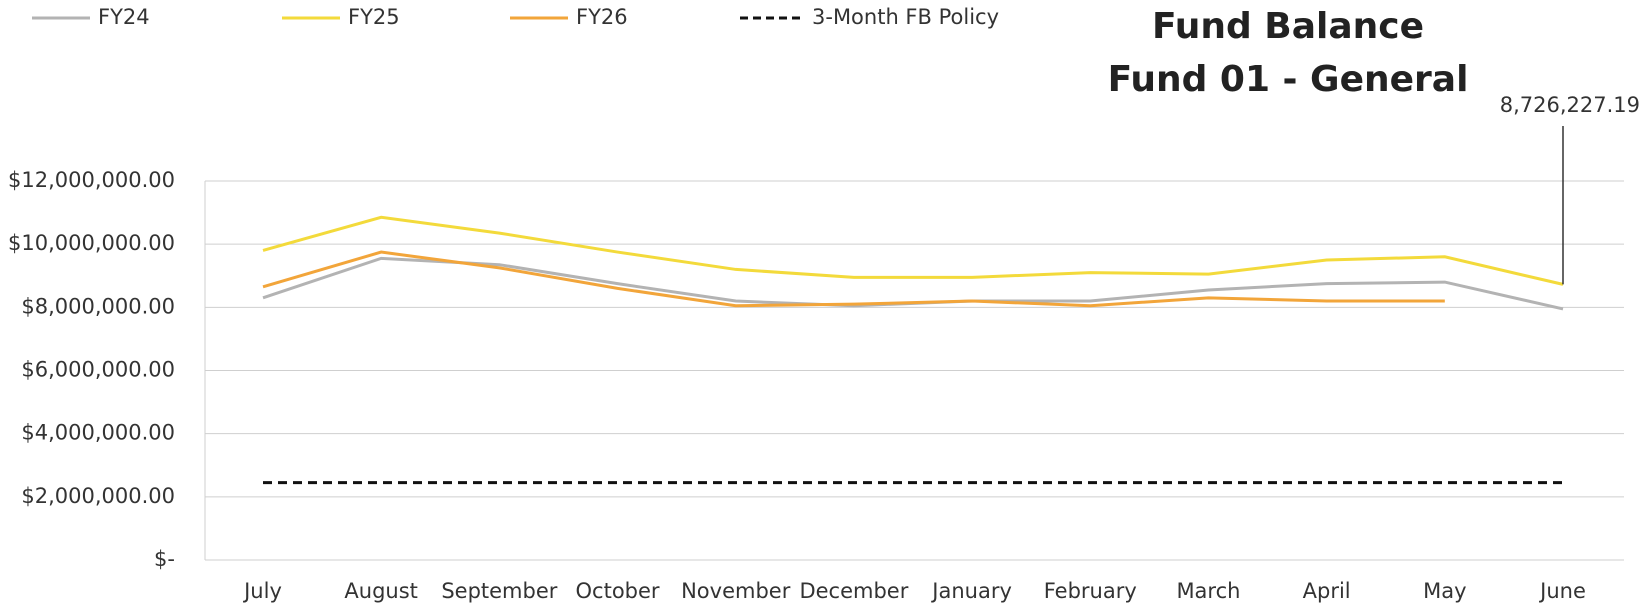  I want to click on y-tick-label: $12,000,000.00, so click(91, 180).